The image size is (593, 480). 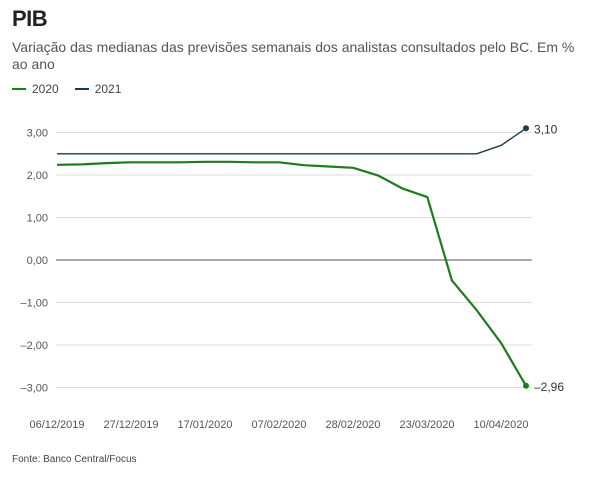 I want to click on y-tick-label: –1,00, so click(x=34, y=304).